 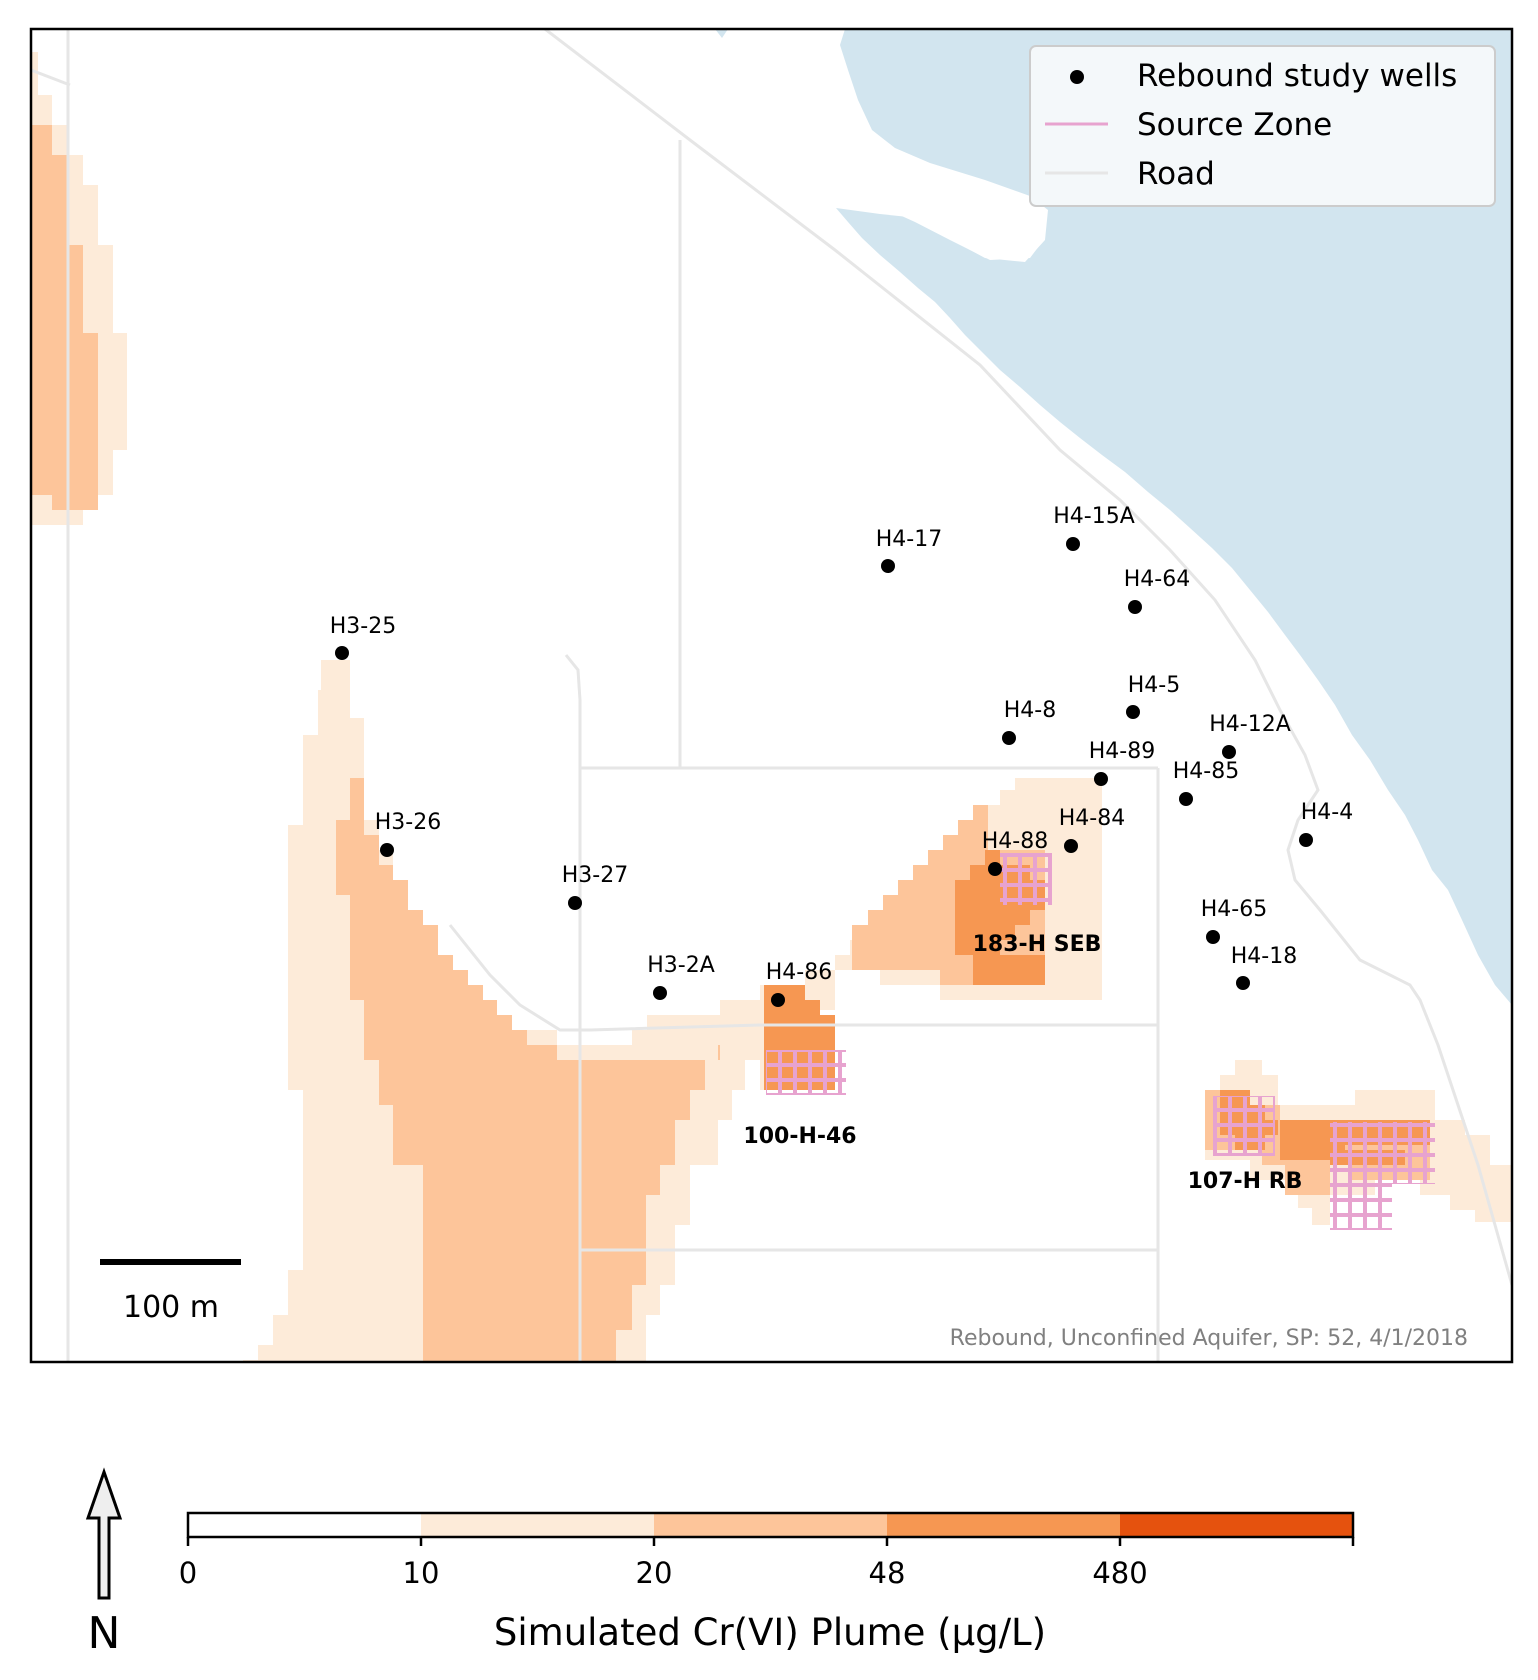 What do you see at coordinates (799, 972) in the screenshot?
I see `well-label: H4-86` at bounding box center [799, 972].